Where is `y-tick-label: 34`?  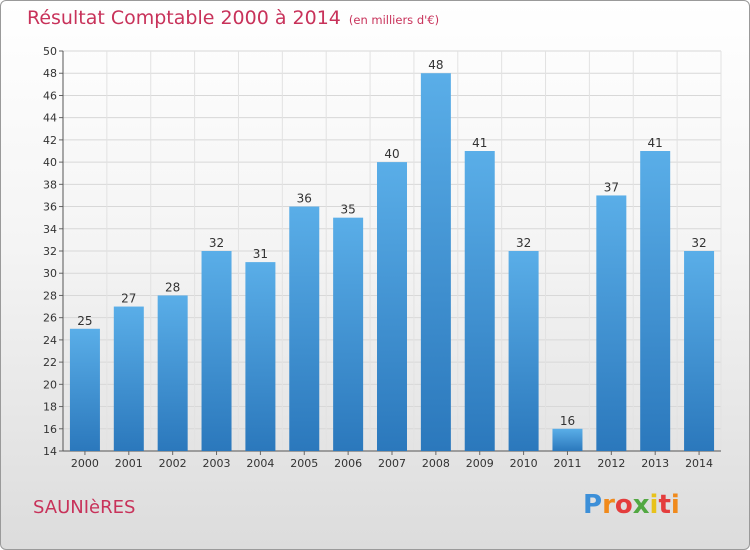 y-tick-label: 34 is located at coordinates (50, 229).